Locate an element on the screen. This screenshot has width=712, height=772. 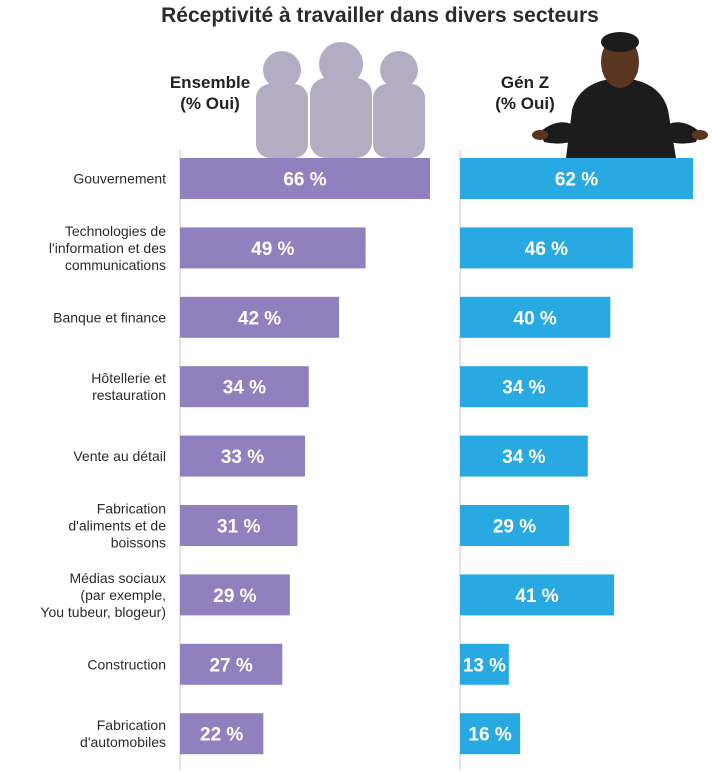
ensemble-value-label: 42 % is located at coordinates (259, 318).